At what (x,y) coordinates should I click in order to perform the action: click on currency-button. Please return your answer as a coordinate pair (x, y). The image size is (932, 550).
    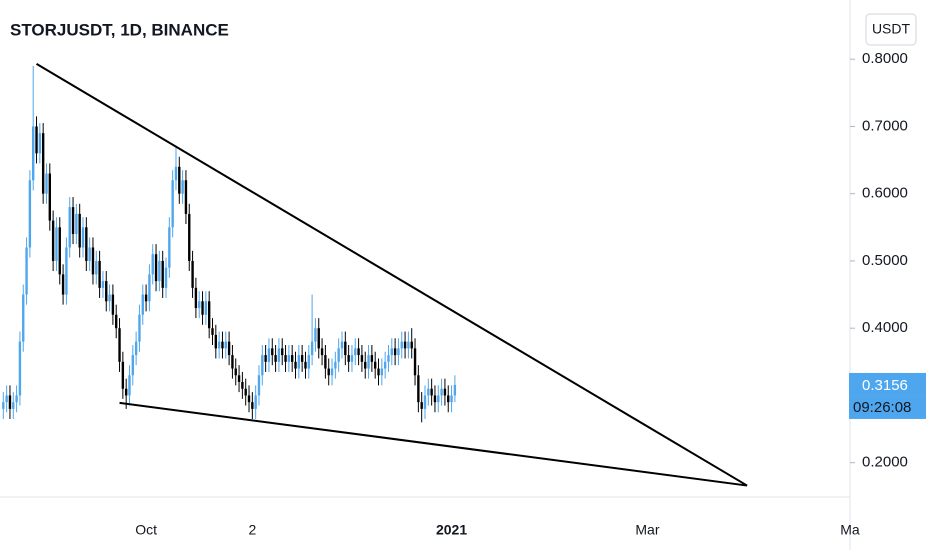
    Looking at the image, I should click on (891, 29).